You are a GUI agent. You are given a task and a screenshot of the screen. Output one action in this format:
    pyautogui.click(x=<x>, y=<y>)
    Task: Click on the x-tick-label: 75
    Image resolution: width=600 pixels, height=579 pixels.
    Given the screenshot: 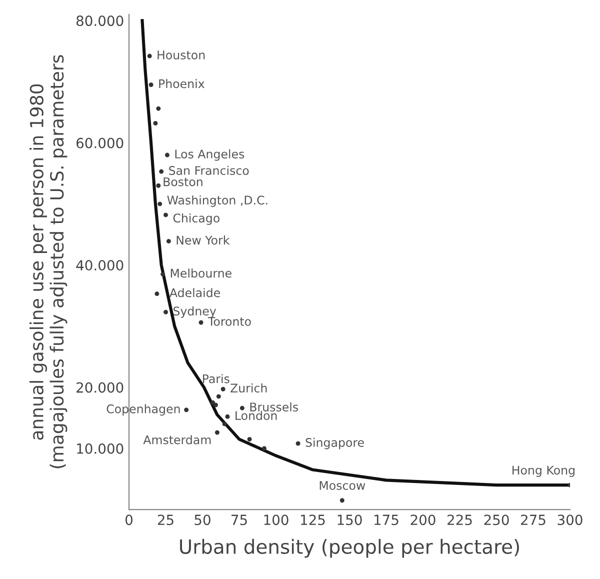 What is the action you would take?
    pyautogui.click(x=239, y=520)
    